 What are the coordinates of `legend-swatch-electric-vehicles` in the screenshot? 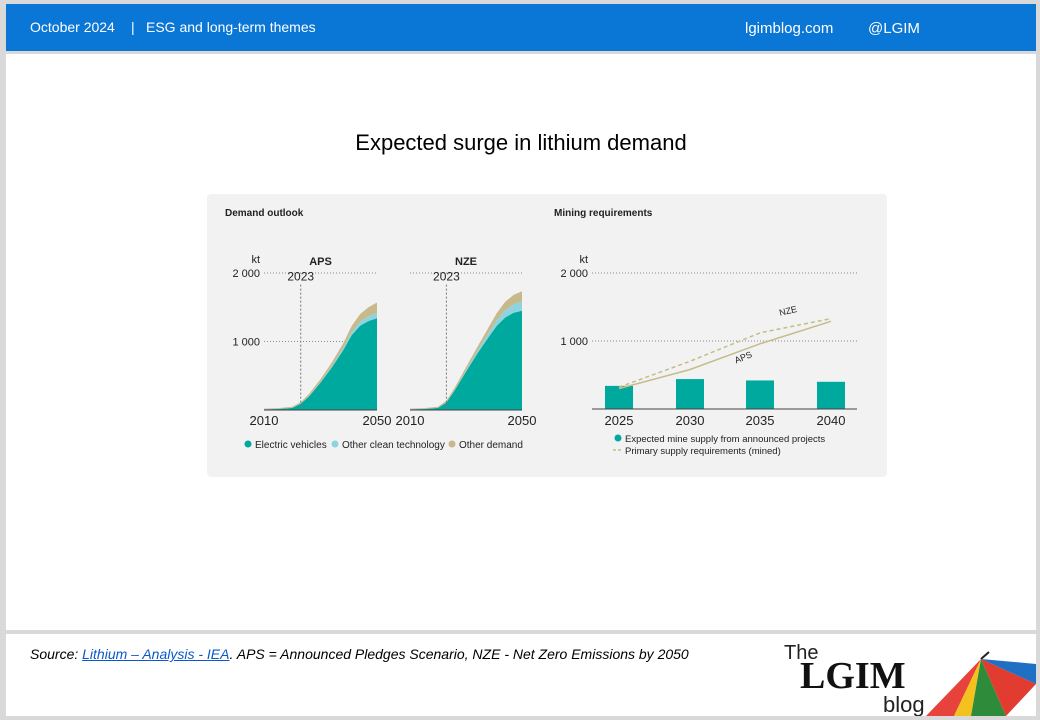 It's located at (248, 444).